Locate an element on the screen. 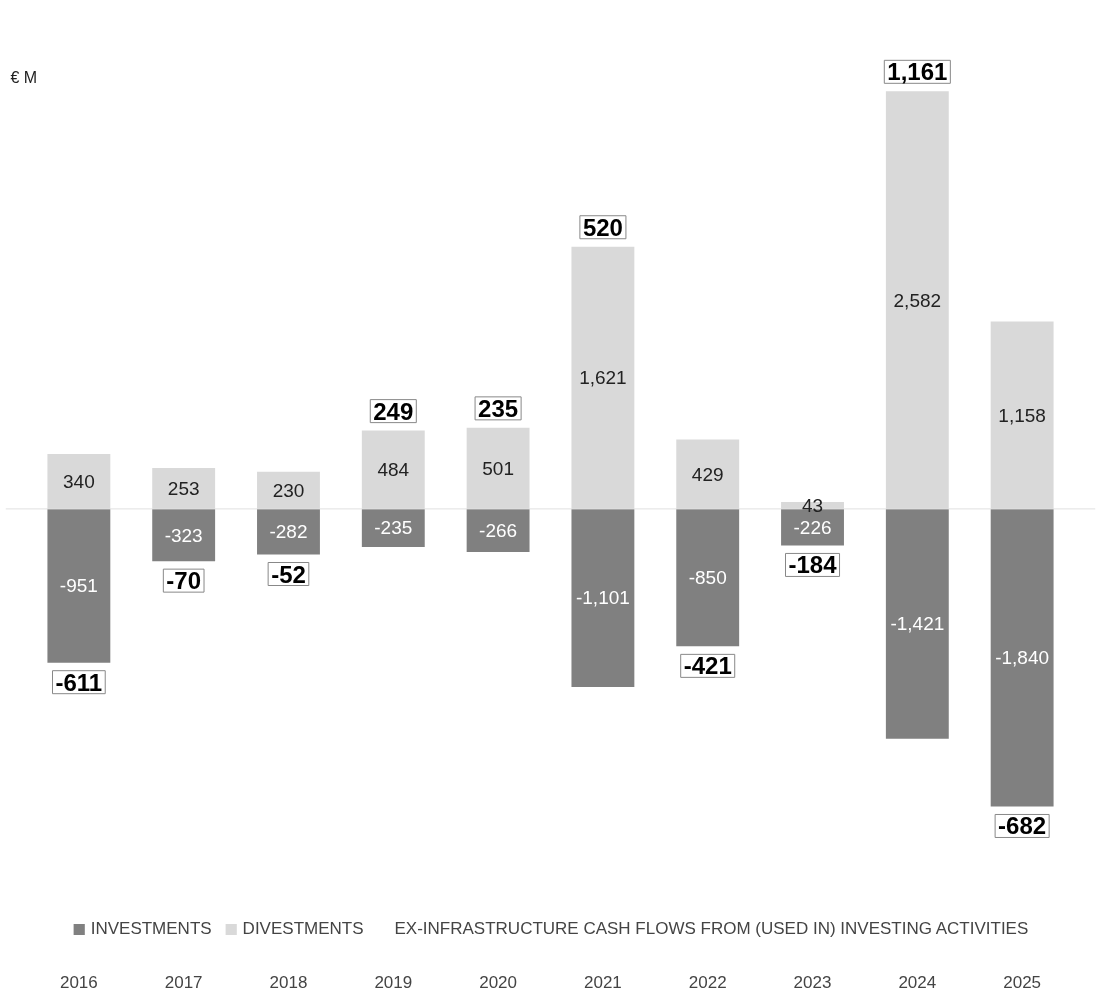 The width and height of the screenshot is (1115, 1008). total-label: -70 is located at coordinates (184, 581).